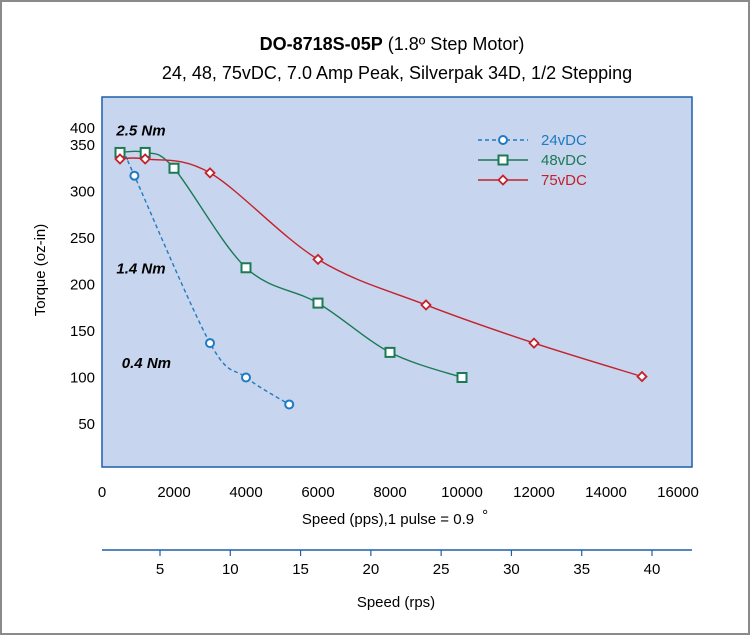  What do you see at coordinates (102, 492) in the screenshot?
I see `x-tick-label: 0` at bounding box center [102, 492].